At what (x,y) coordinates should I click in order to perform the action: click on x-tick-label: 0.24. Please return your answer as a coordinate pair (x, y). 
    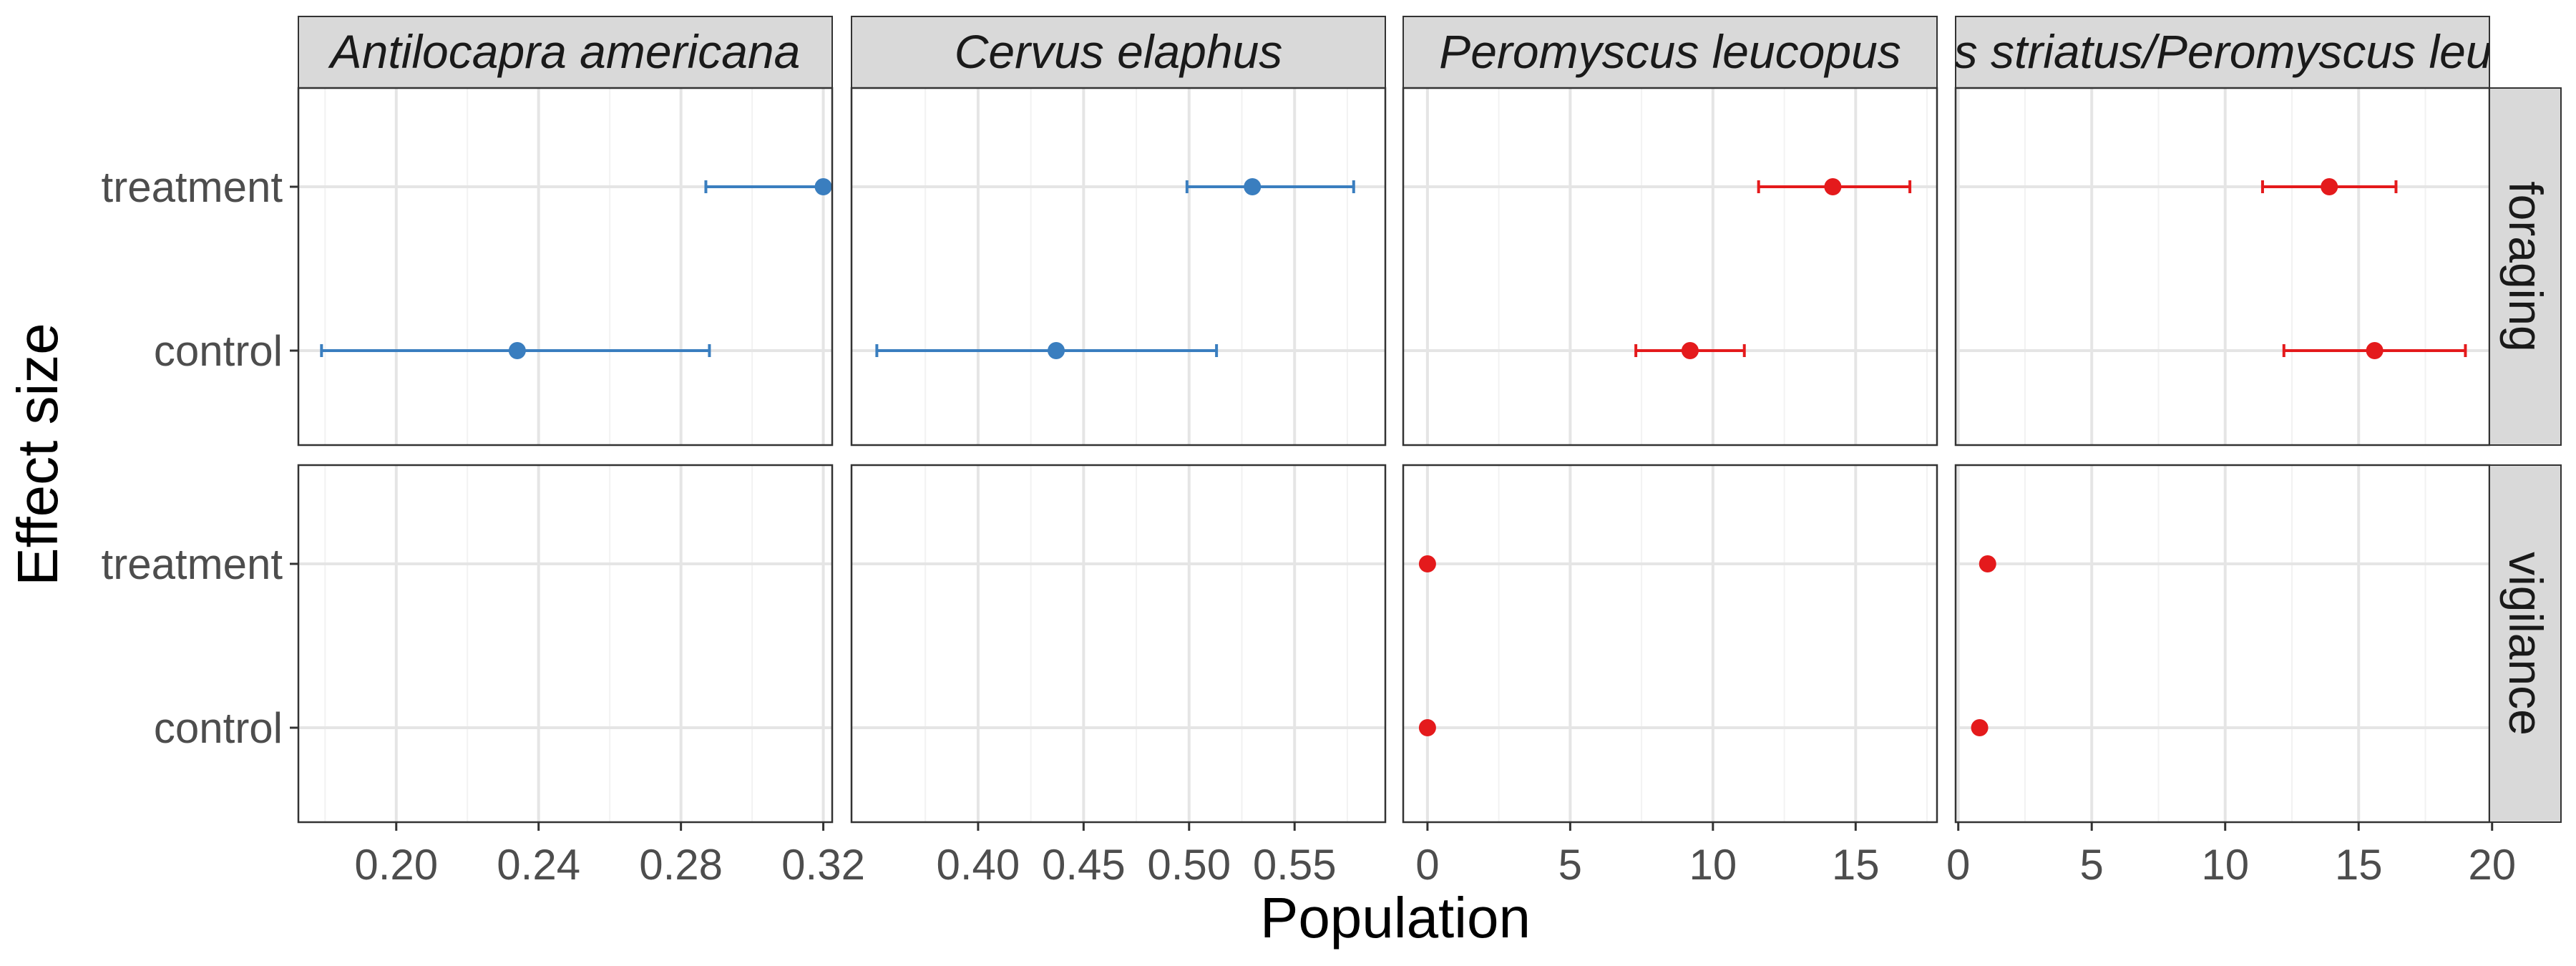
    Looking at the image, I should click on (538, 865).